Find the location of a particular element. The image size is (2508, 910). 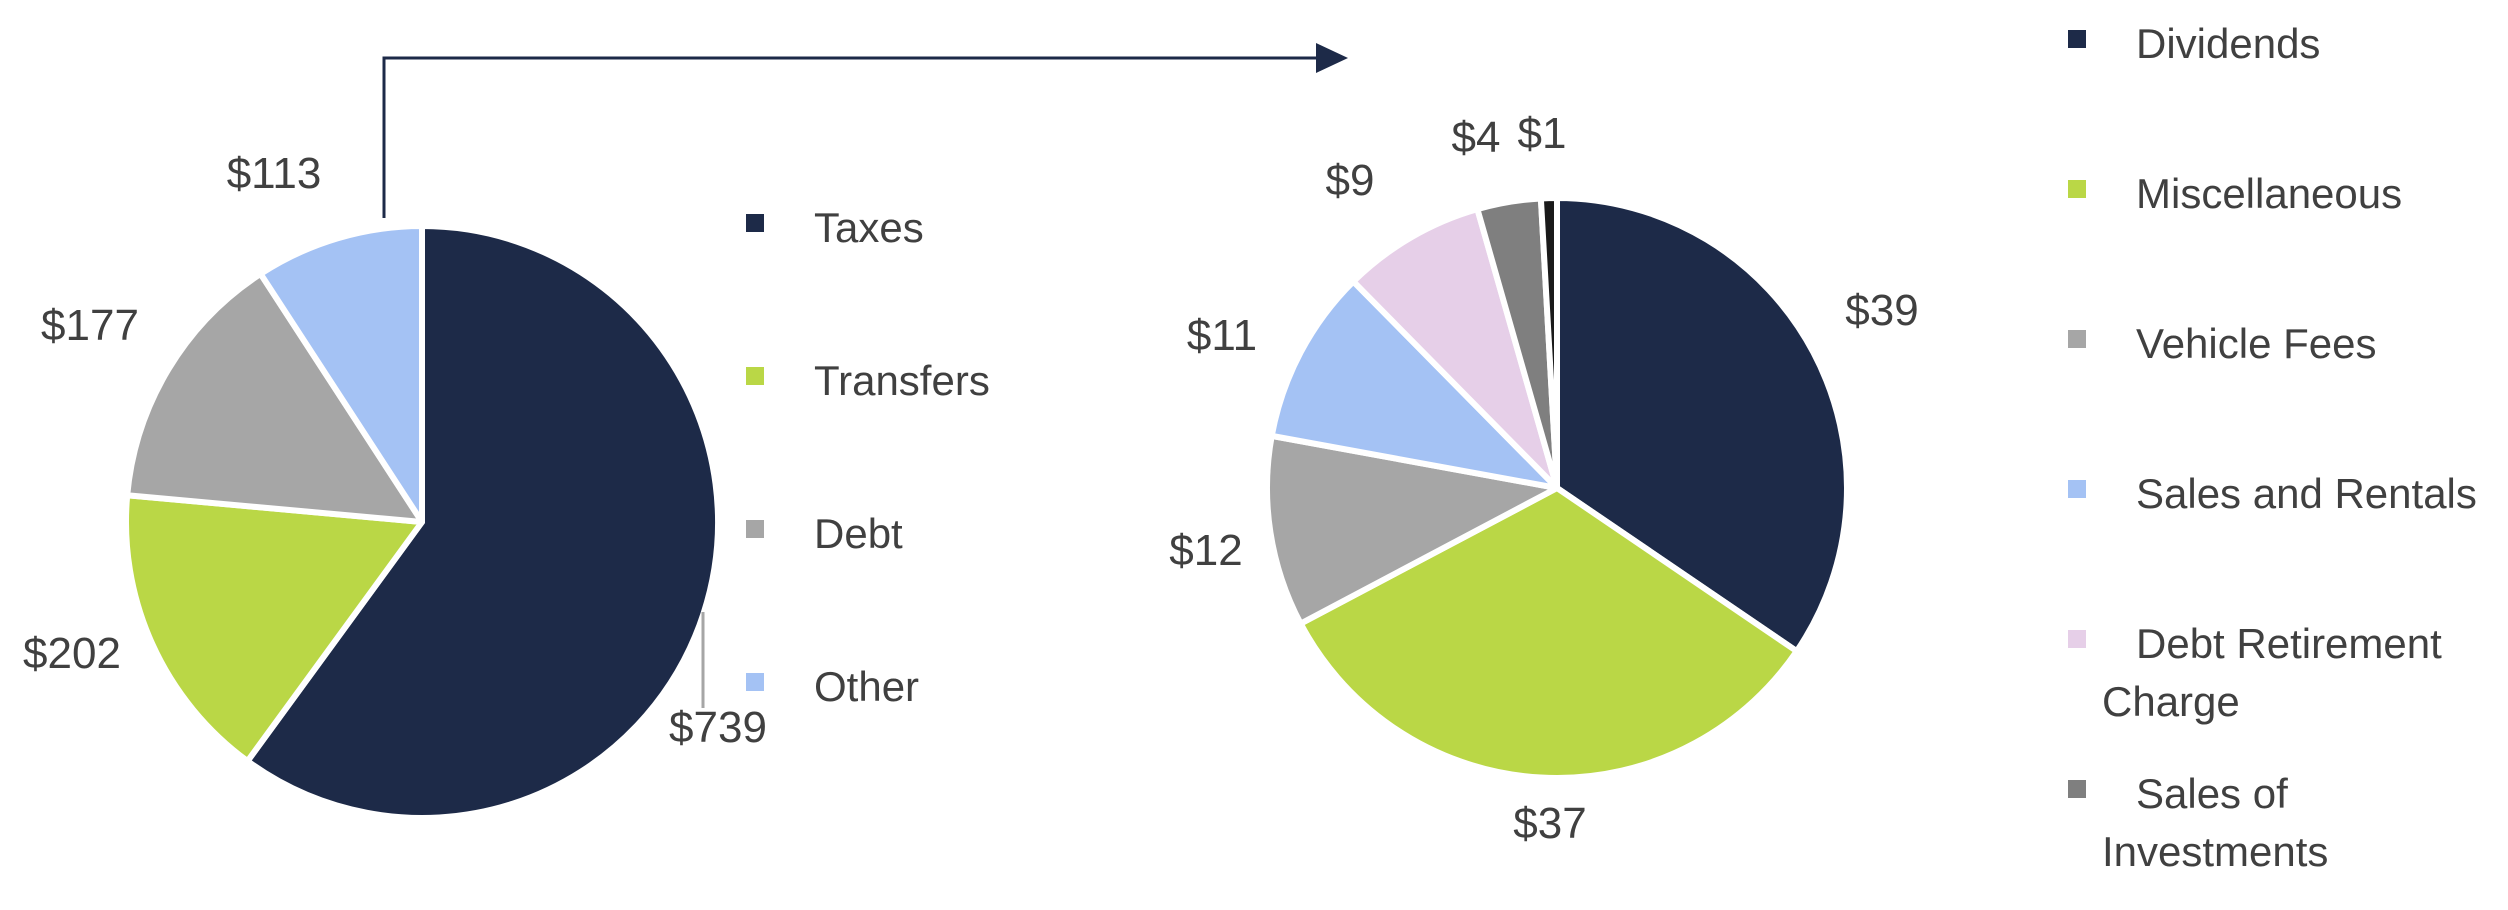

legend-label: Taxes is located at coordinates (869, 227).